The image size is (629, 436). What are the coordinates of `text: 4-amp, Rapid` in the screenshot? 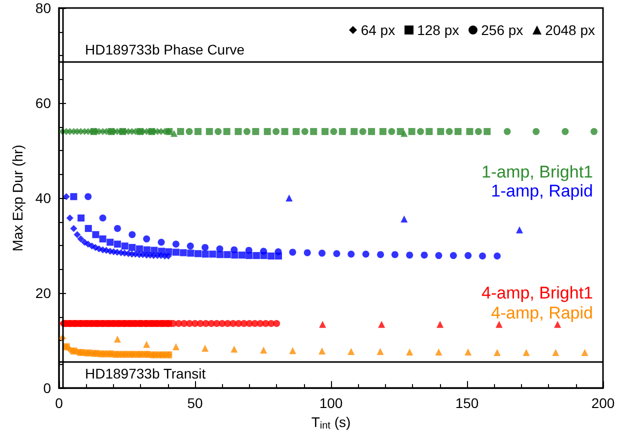 It's located at (541, 313).